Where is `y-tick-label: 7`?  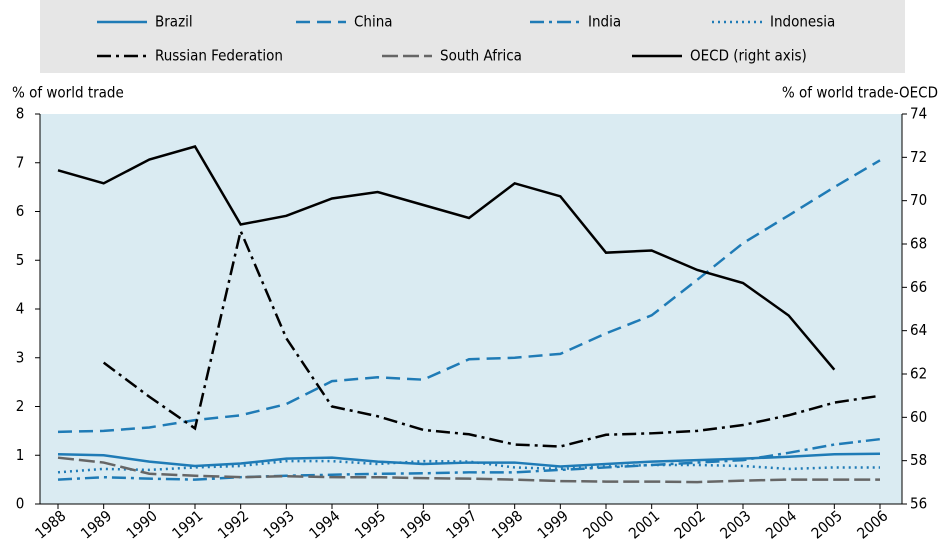 y-tick-label: 7 is located at coordinates (20, 162).